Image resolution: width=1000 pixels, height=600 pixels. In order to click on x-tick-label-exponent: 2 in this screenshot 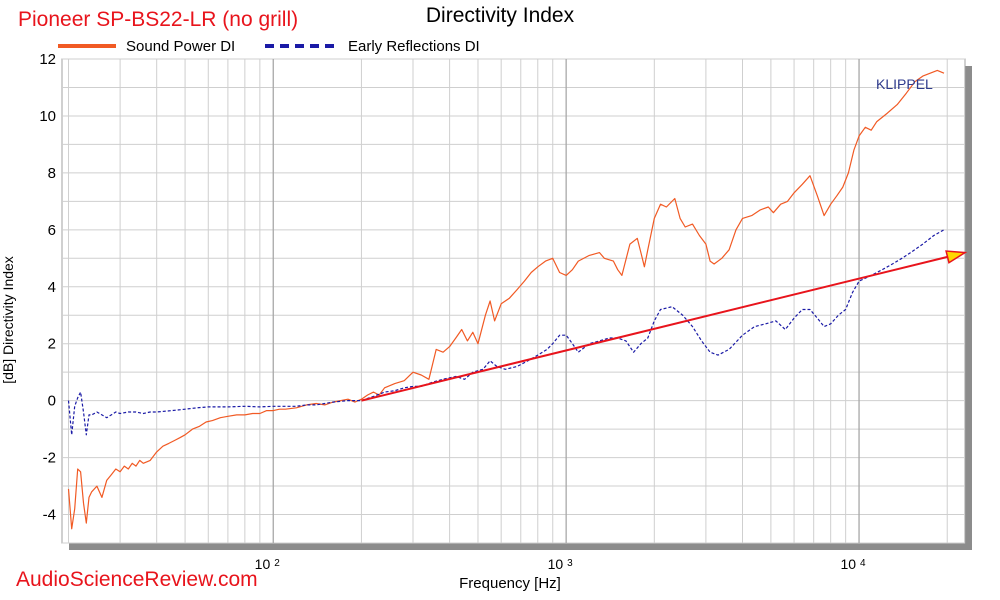, I will do `click(277, 563)`.